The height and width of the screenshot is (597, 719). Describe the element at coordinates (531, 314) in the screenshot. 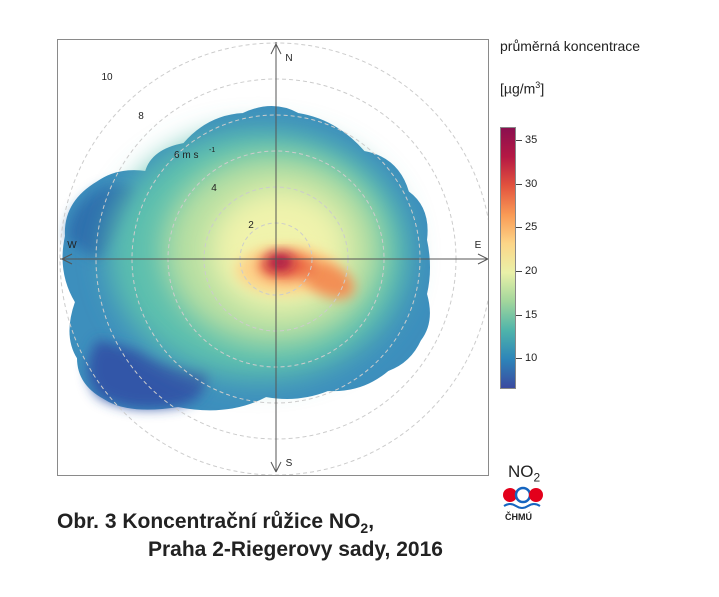

I see `colorbar-tick-label: 15` at that location.